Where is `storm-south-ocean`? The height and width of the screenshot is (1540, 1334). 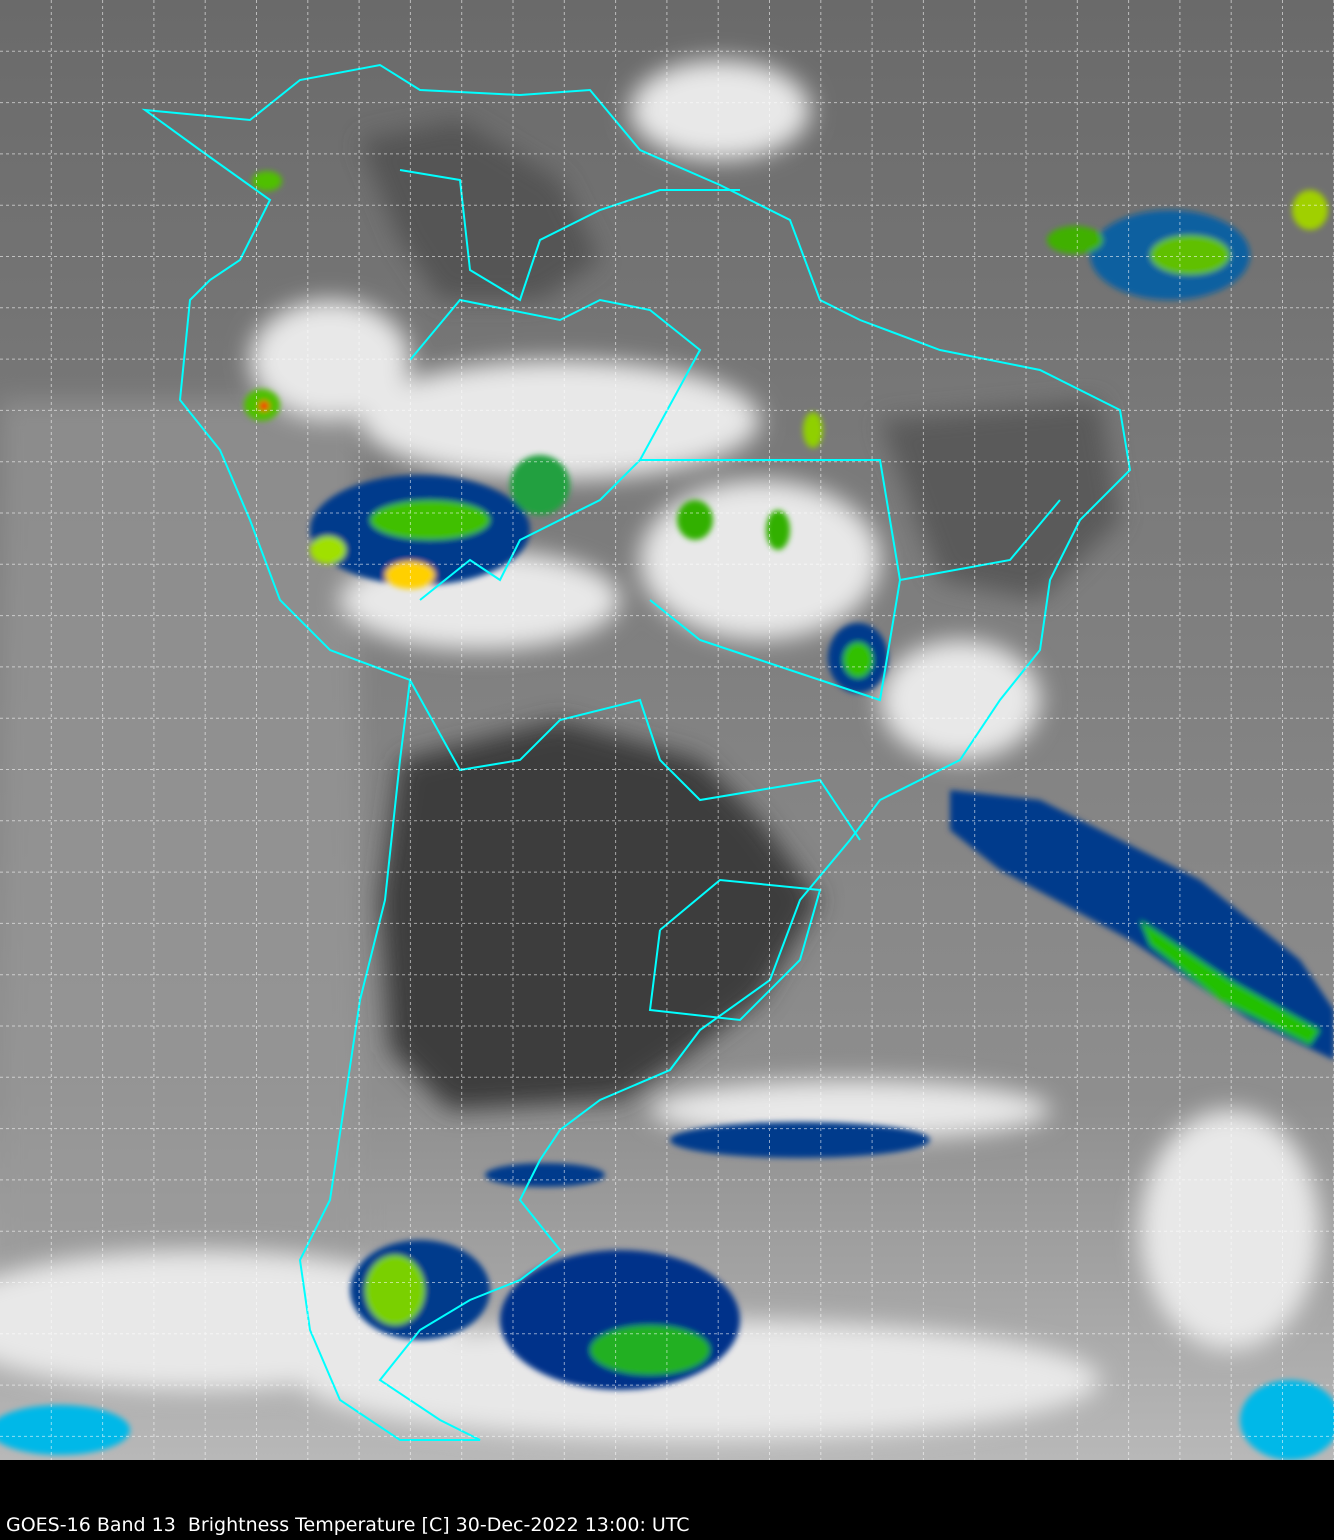
storm-south-ocean is located at coordinates (800, 1140).